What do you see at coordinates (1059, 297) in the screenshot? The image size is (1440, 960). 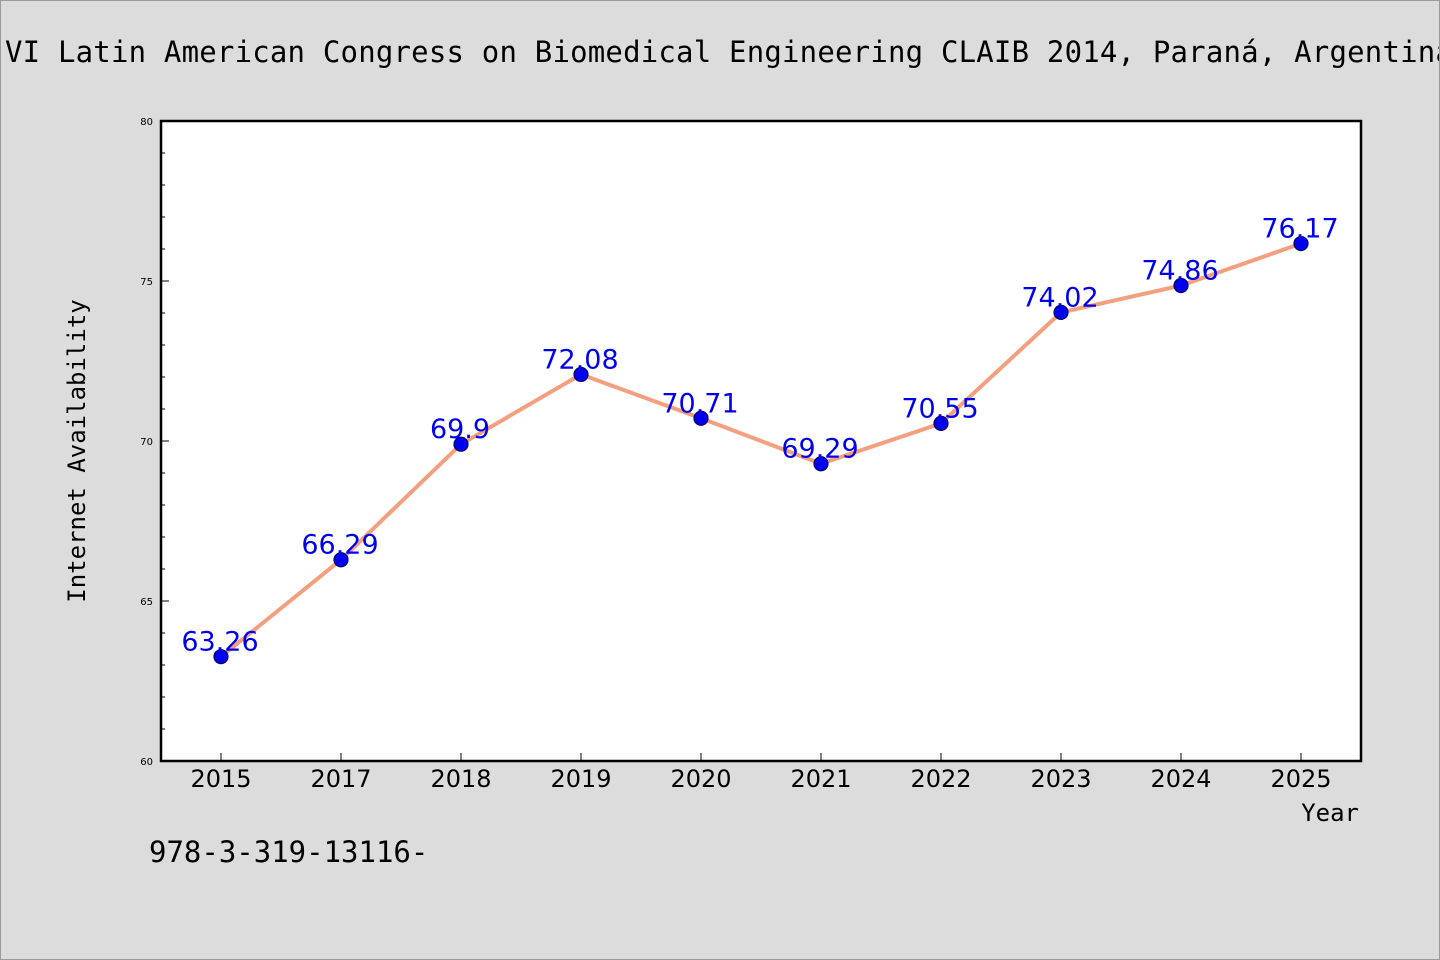 I see `data-label: 74.02` at bounding box center [1059, 297].